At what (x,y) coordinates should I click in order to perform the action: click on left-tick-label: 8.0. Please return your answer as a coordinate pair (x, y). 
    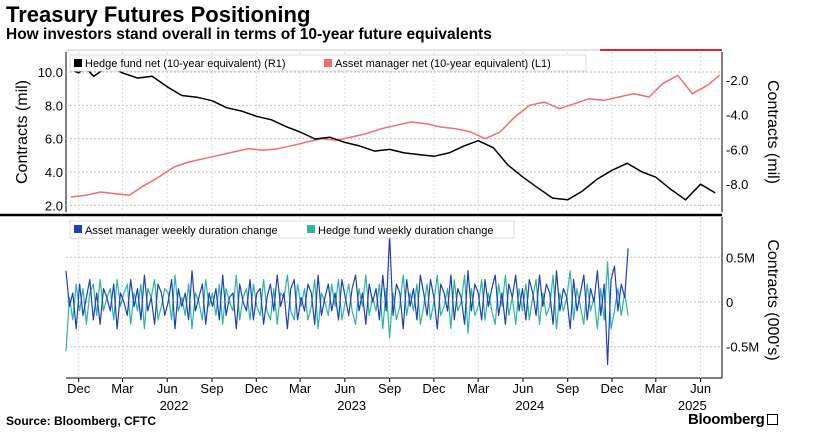
    Looking at the image, I should click on (54, 105).